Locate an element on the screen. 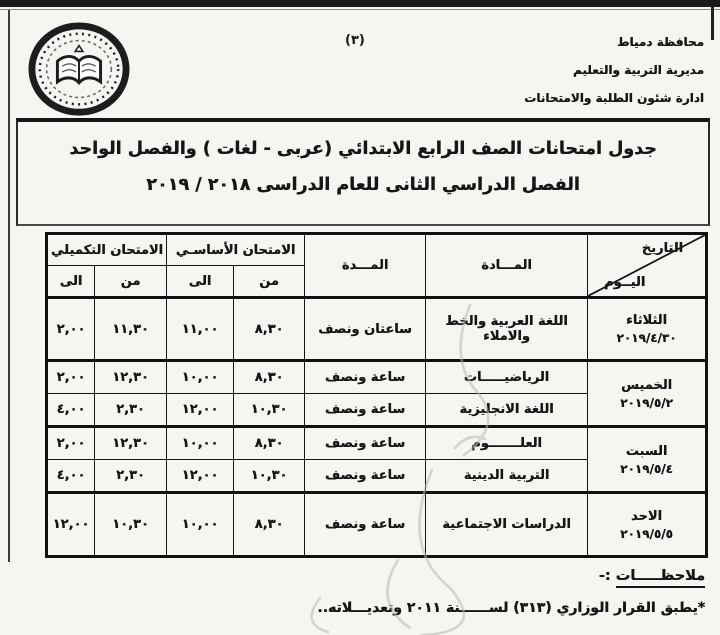 The height and width of the screenshot is (635, 720). day-name: السبت is located at coordinates (646, 451).